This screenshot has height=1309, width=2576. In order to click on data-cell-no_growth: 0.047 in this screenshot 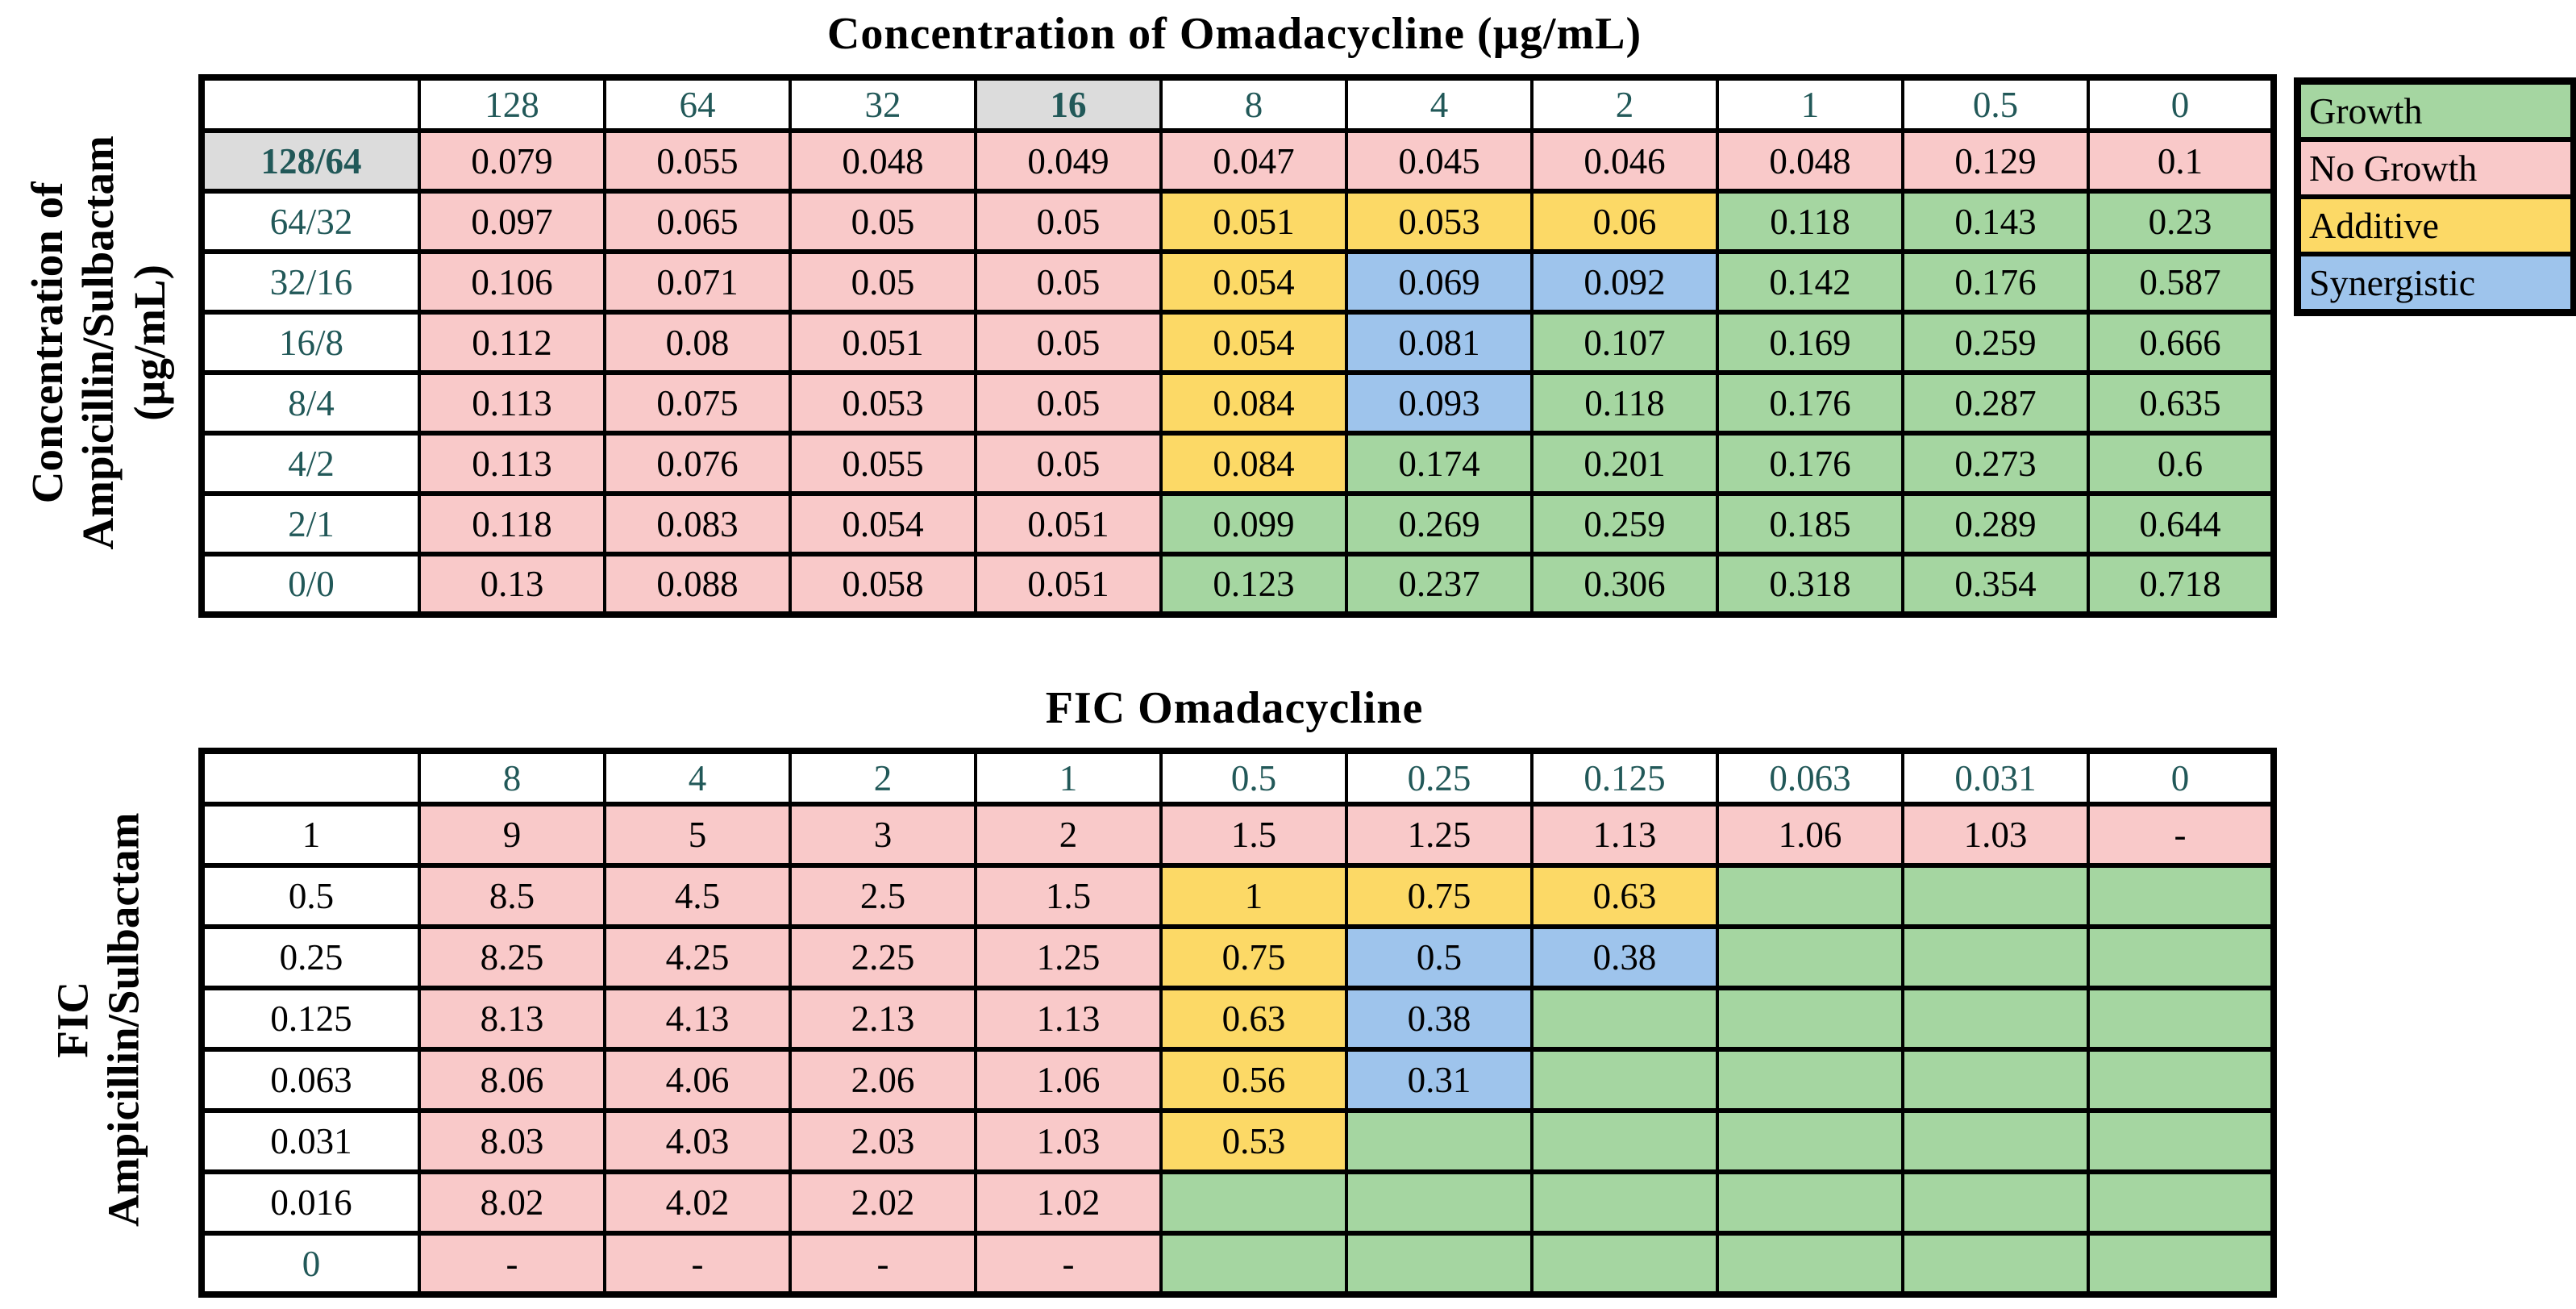, I will do `click(1254, 161)`.